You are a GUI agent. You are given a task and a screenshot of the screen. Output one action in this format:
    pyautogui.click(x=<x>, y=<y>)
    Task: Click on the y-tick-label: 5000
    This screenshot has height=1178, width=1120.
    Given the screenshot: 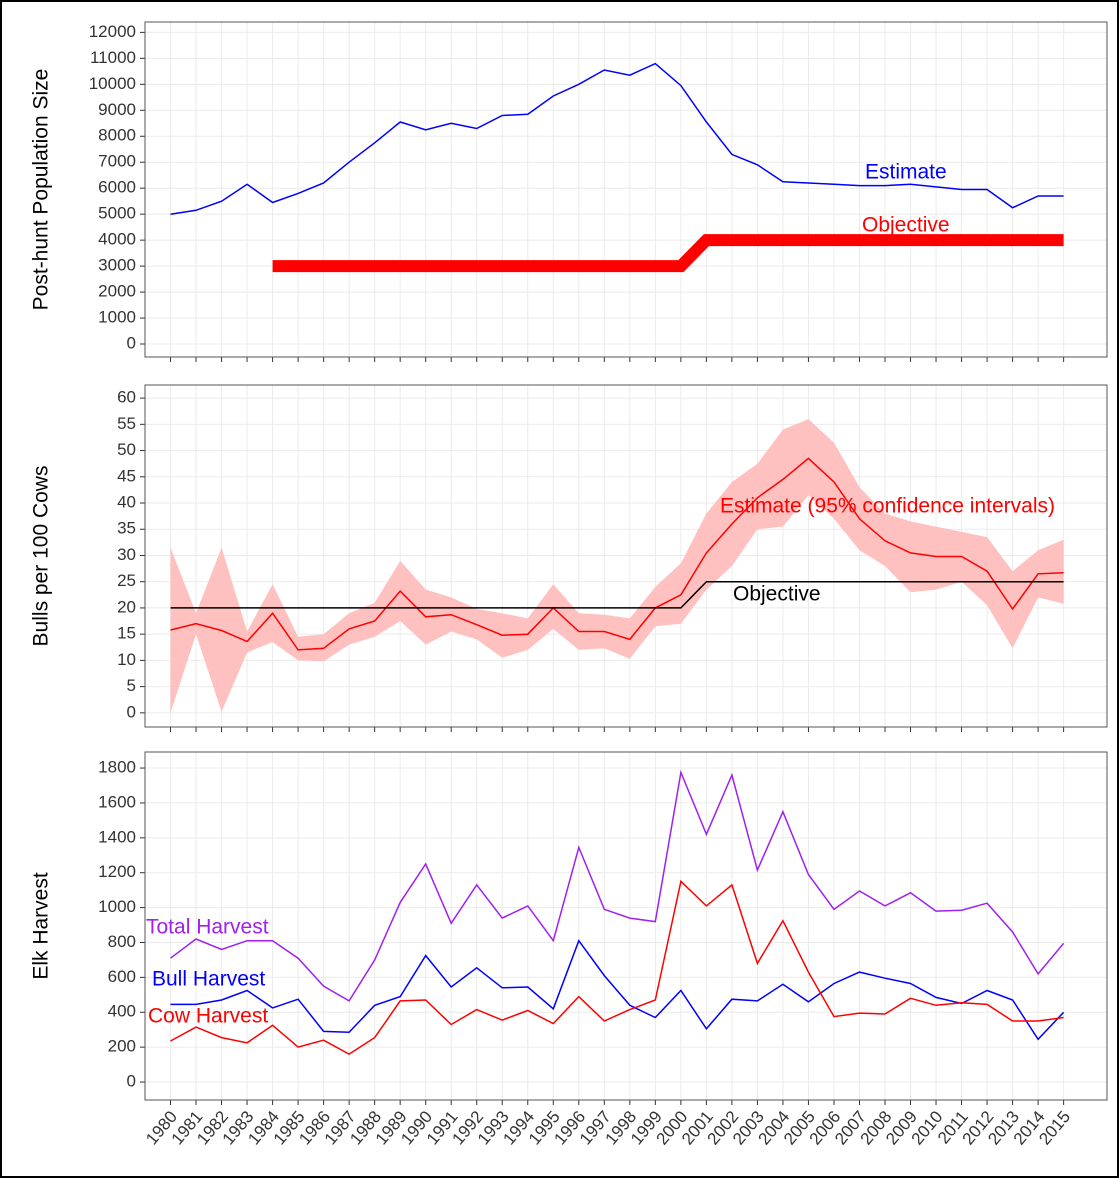 What is the action you would take?
    pyautogui.click(x=117, y=213)
    